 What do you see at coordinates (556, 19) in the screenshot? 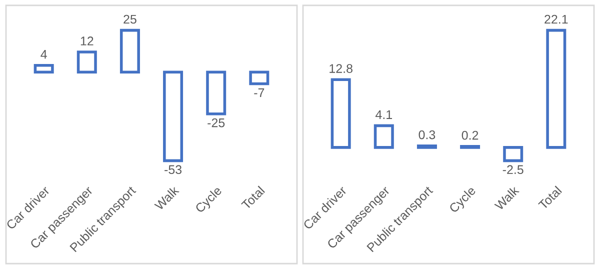
I see `data-label: 22.1` at bounding box center [556, 19].